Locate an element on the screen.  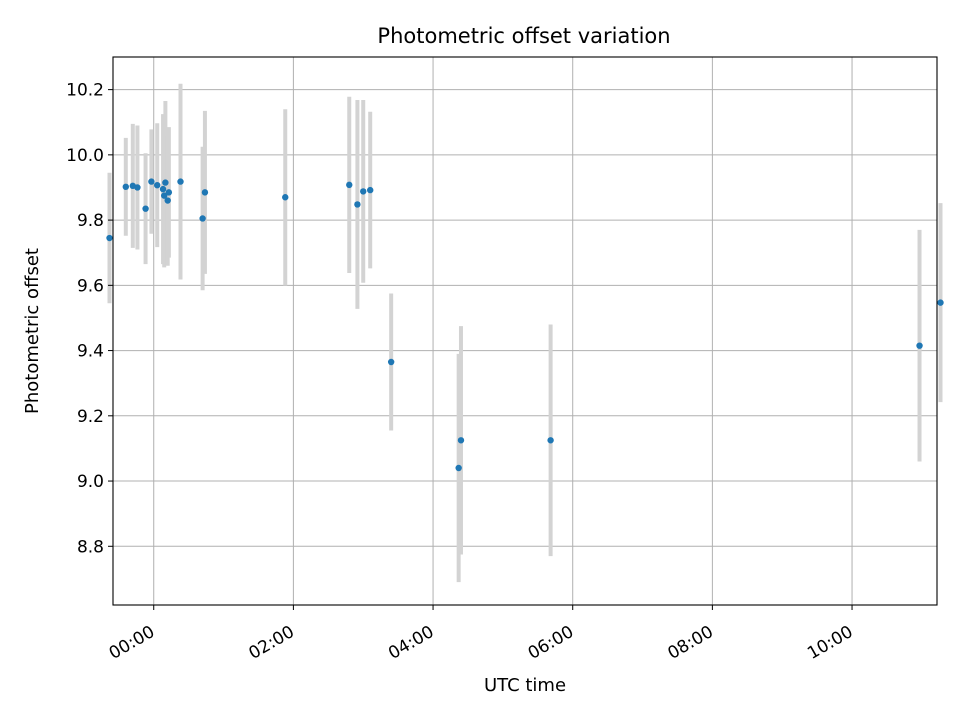
x-tick-label: 10:00 is located at coordinates (830, 643).